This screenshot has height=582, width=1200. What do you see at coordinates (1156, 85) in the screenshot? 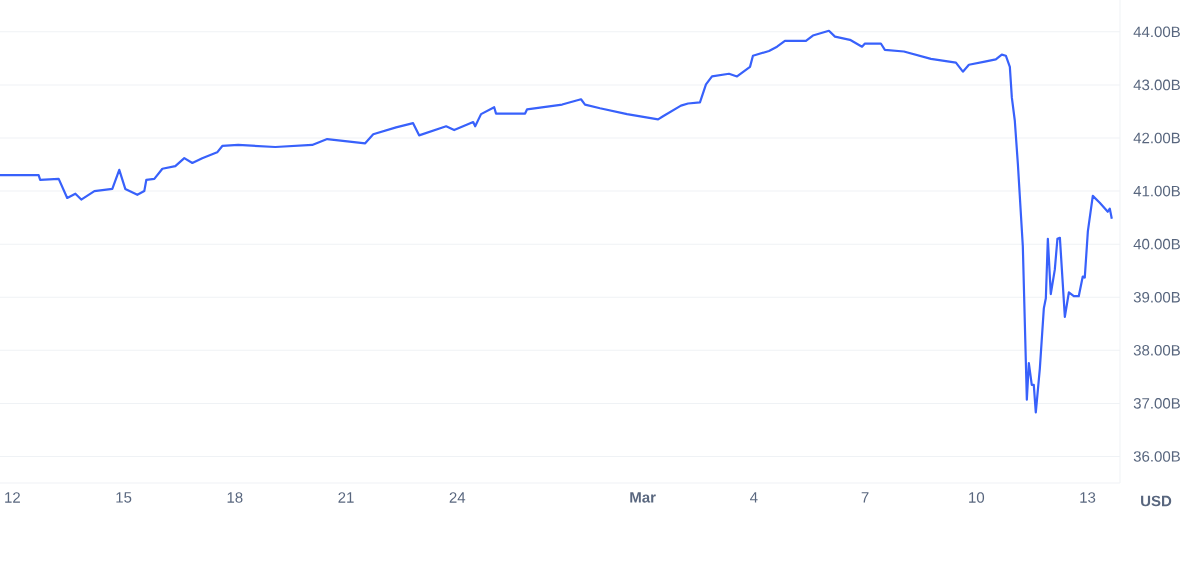
I see `y-tick-label: 43.00B` at bounding box center [1156, 85].